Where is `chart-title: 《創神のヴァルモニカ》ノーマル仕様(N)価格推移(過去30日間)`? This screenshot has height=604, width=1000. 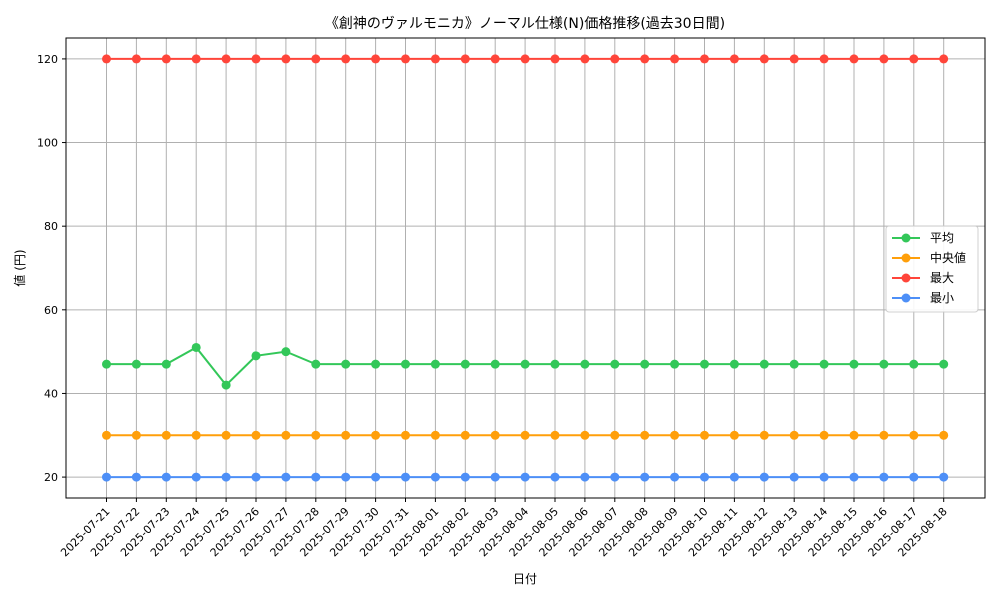 chart-title: 《創神のヴァルモニカ》ノーマル仕様(N)価格推移(過去30日間) is located at coordinates (525, 23).